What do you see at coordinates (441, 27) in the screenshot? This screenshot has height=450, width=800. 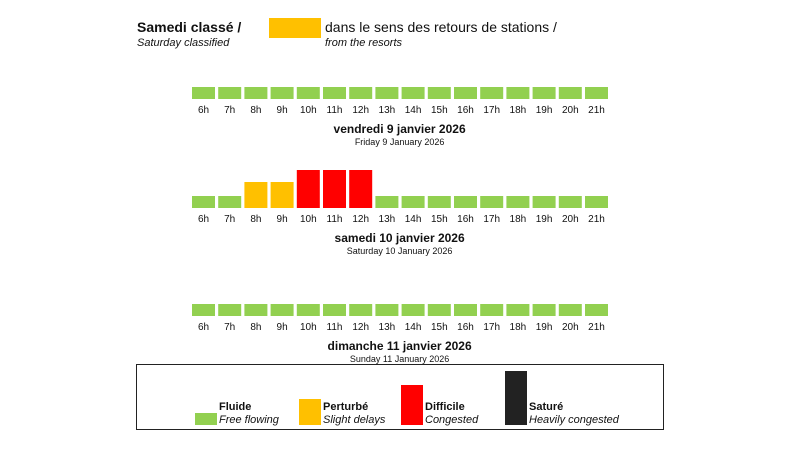 I see `header-direction-fr: dans le sens des retours de stations /` at bounding box center [441, 27].